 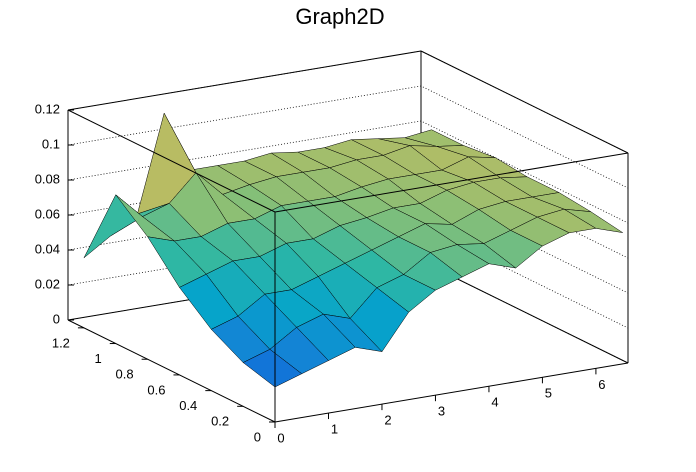 What do you see at coordinates (339, 16) in the screenshot?
I see `chart-title: Graph2D` at bounding box center [339, 16].